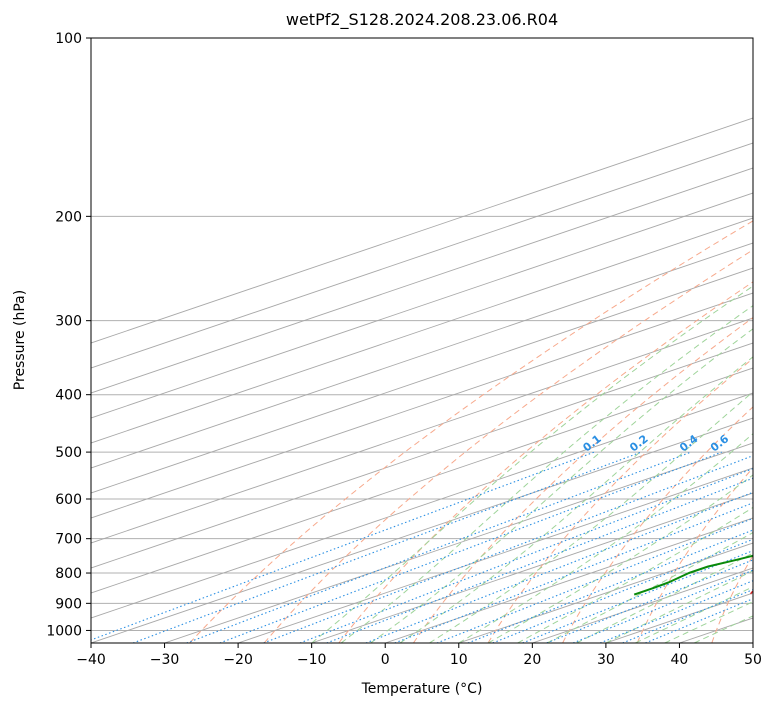 The image size is (775, 708). What do you see at coordinates (91, 660) in the screenshot?
I see `x-tick-label: −40` at bounding box center [91, 660].